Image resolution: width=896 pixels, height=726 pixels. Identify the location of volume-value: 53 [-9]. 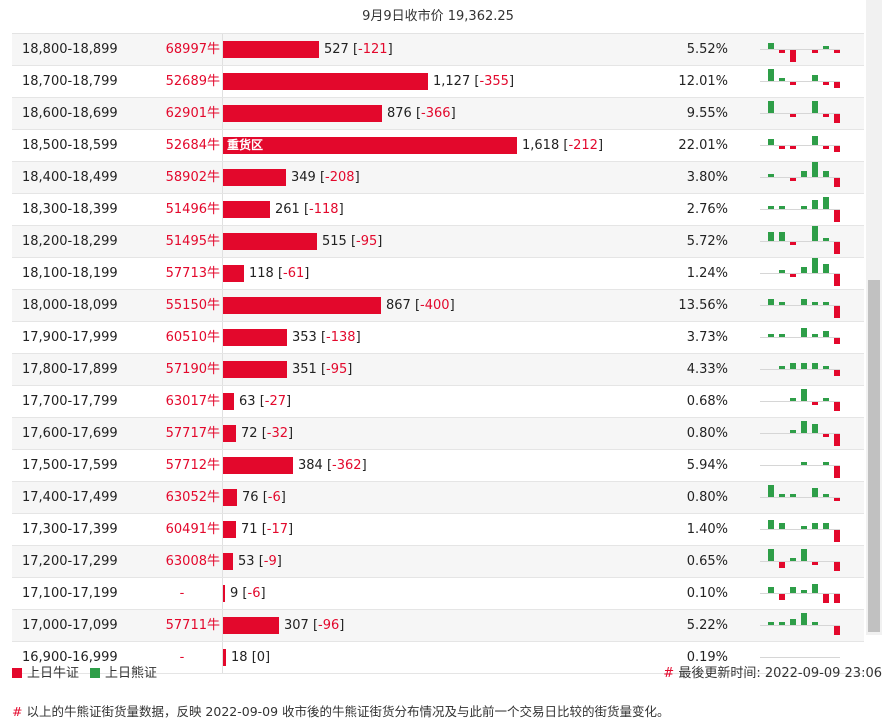
(260, 561).